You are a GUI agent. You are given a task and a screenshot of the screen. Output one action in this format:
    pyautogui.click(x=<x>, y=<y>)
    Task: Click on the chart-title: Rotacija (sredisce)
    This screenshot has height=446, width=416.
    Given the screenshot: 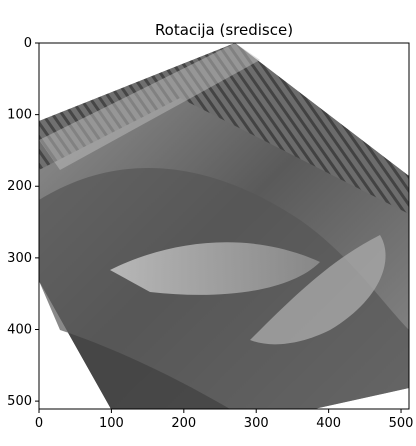 What is the action you would take?
    pyautogui.click(x=224, y=30)
    